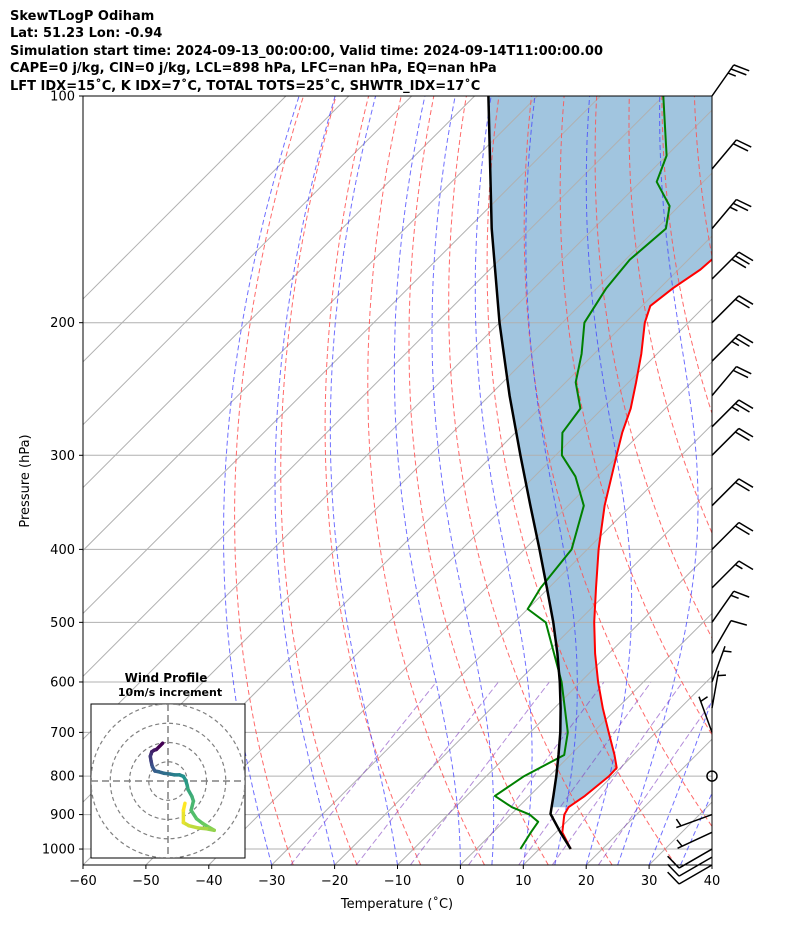 This screenshot has height=937, width=794. I want to click on x-tick-label: 10, so click(523, 881).